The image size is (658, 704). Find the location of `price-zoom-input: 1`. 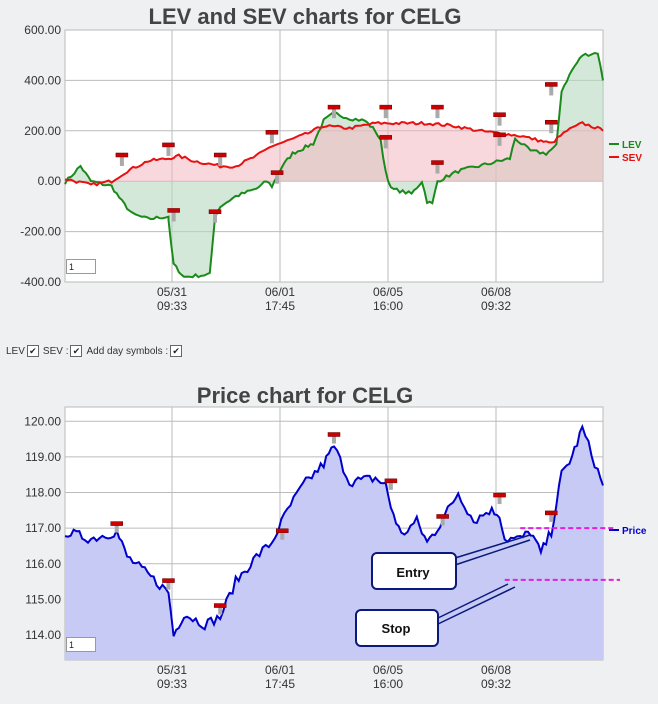

price-zoom-input: 1 is located at coordinates (81, 644).